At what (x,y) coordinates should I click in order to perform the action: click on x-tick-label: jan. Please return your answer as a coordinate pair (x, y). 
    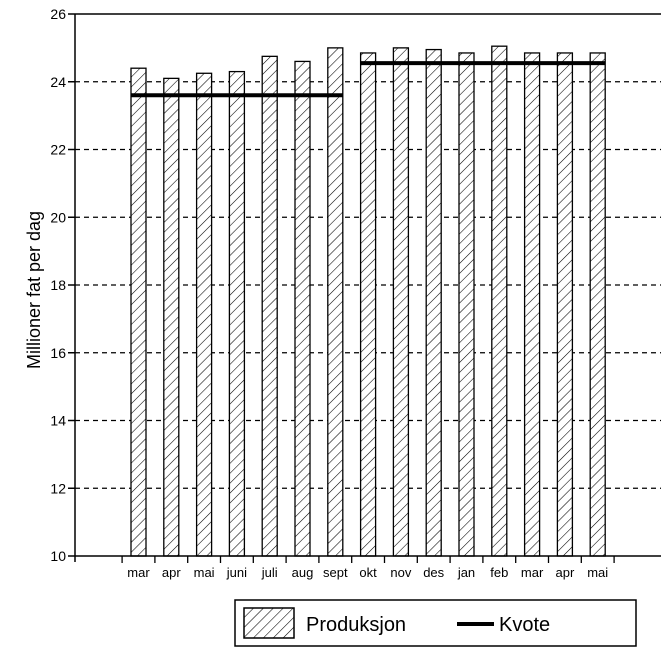
    Looking at the image, I should click on (466, 572).